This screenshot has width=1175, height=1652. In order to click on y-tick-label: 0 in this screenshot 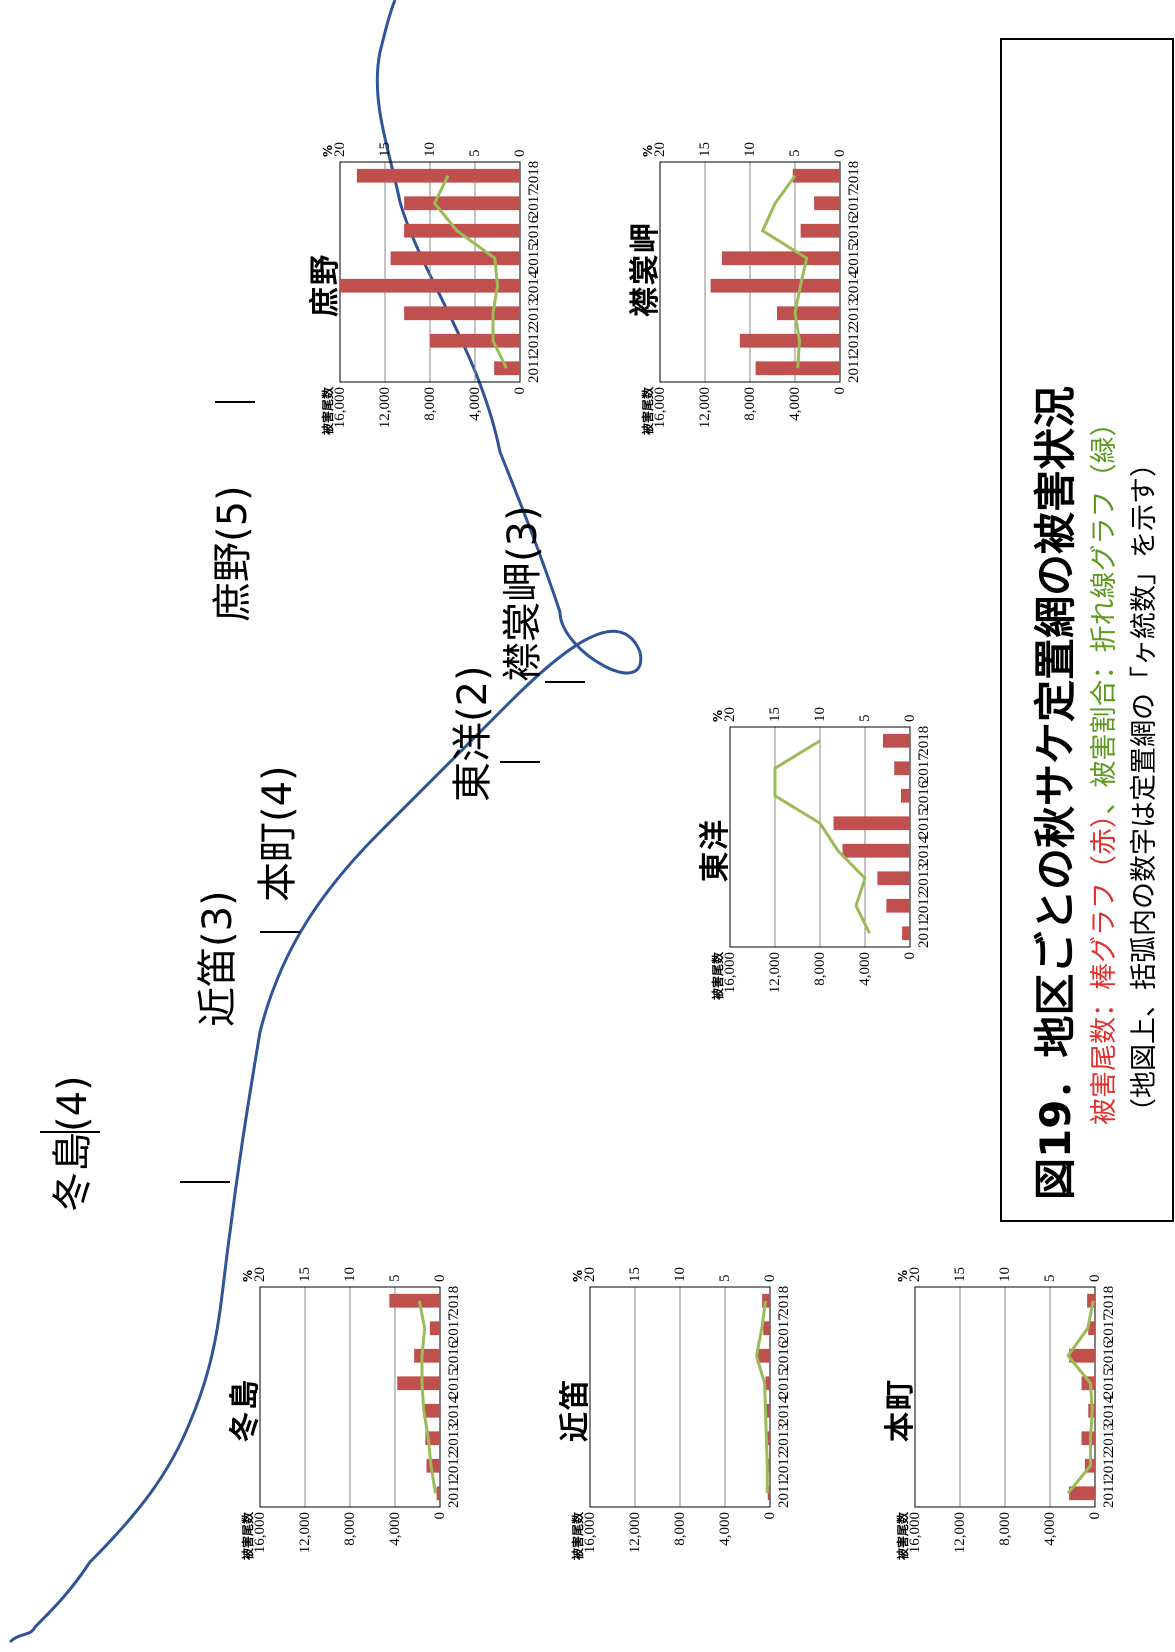, I will do `click(440, 1516)`.